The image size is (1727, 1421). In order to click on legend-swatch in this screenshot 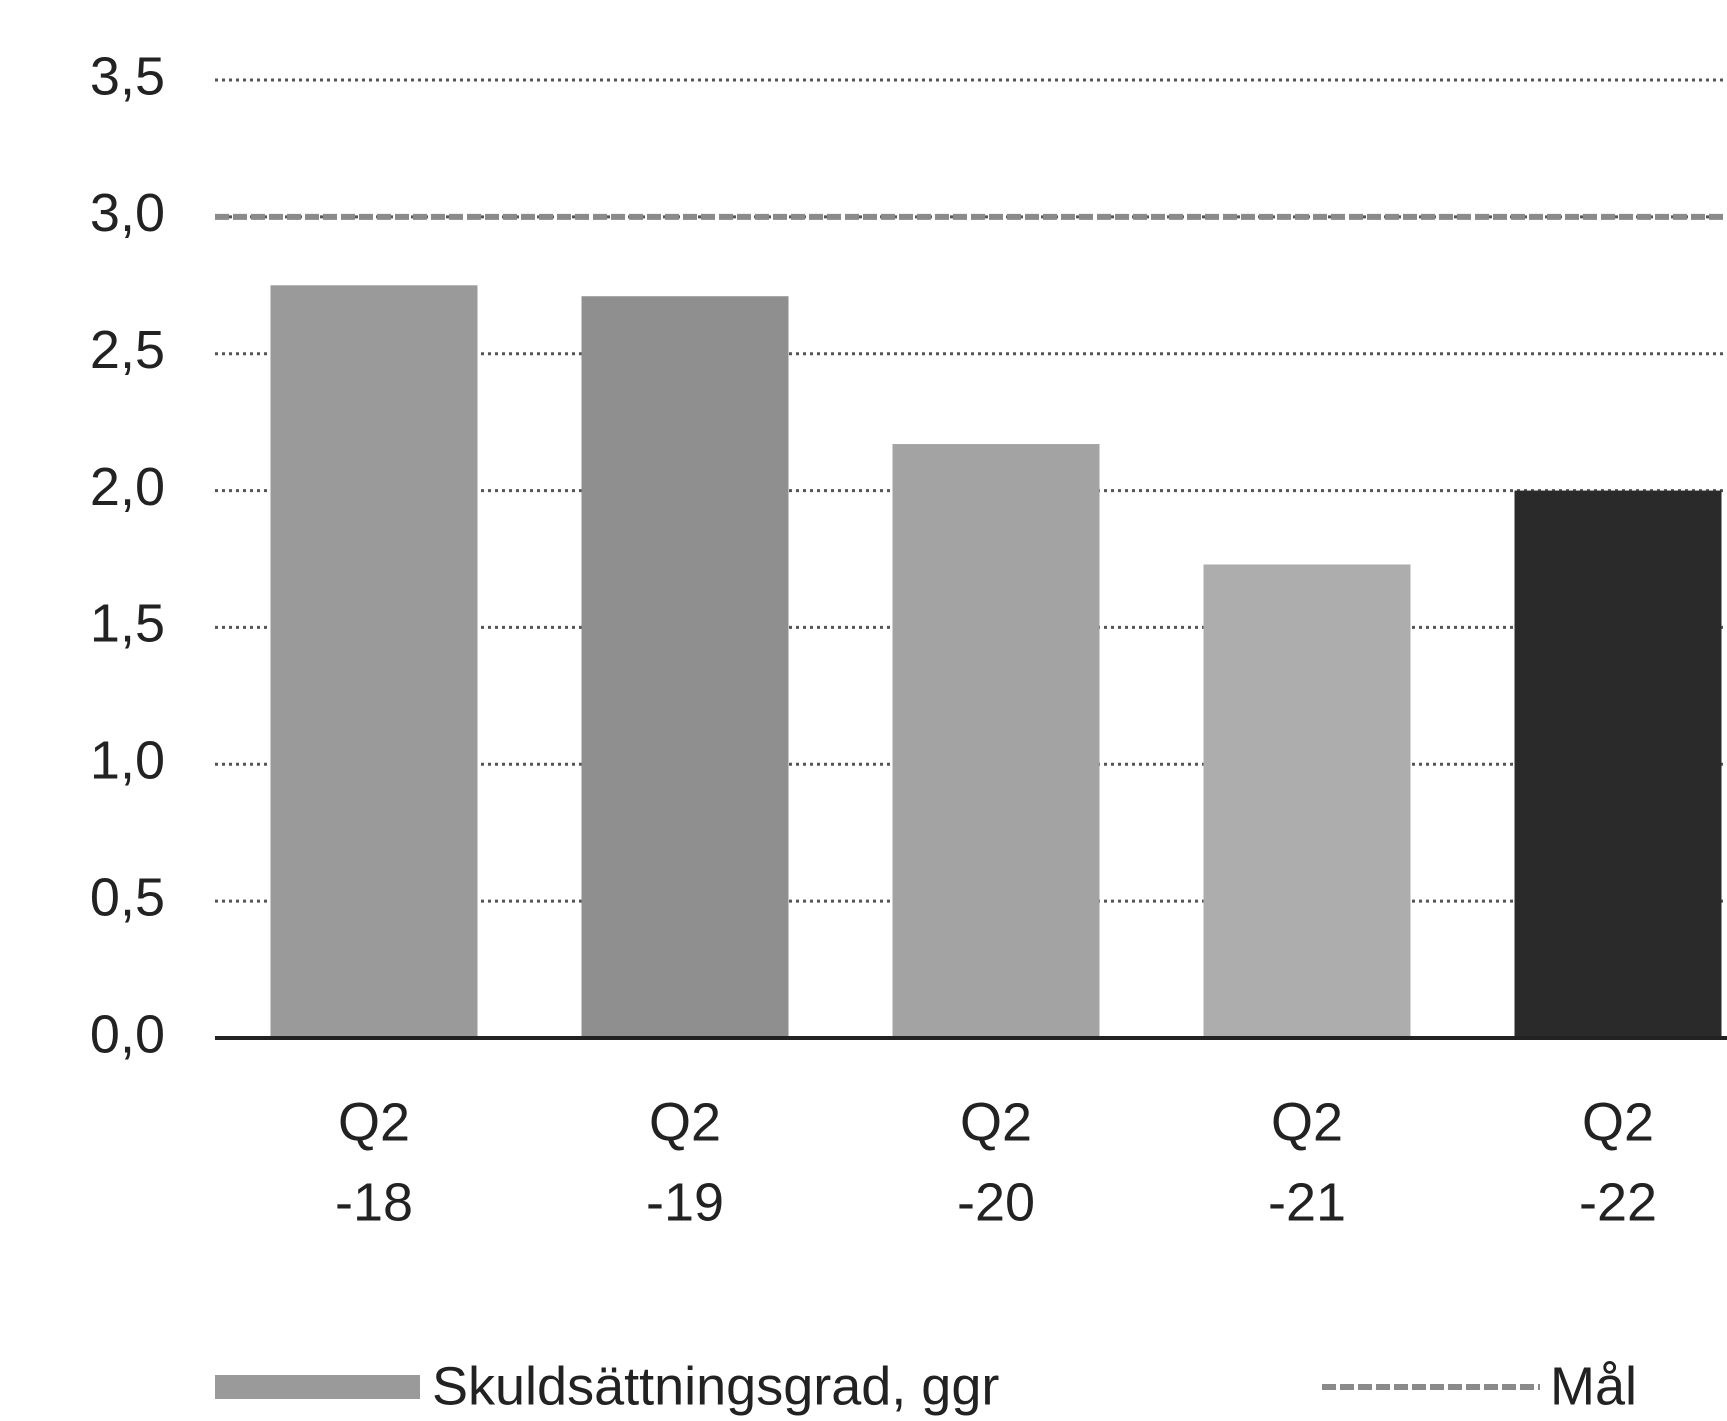, I will do `click(317, 1387)`.